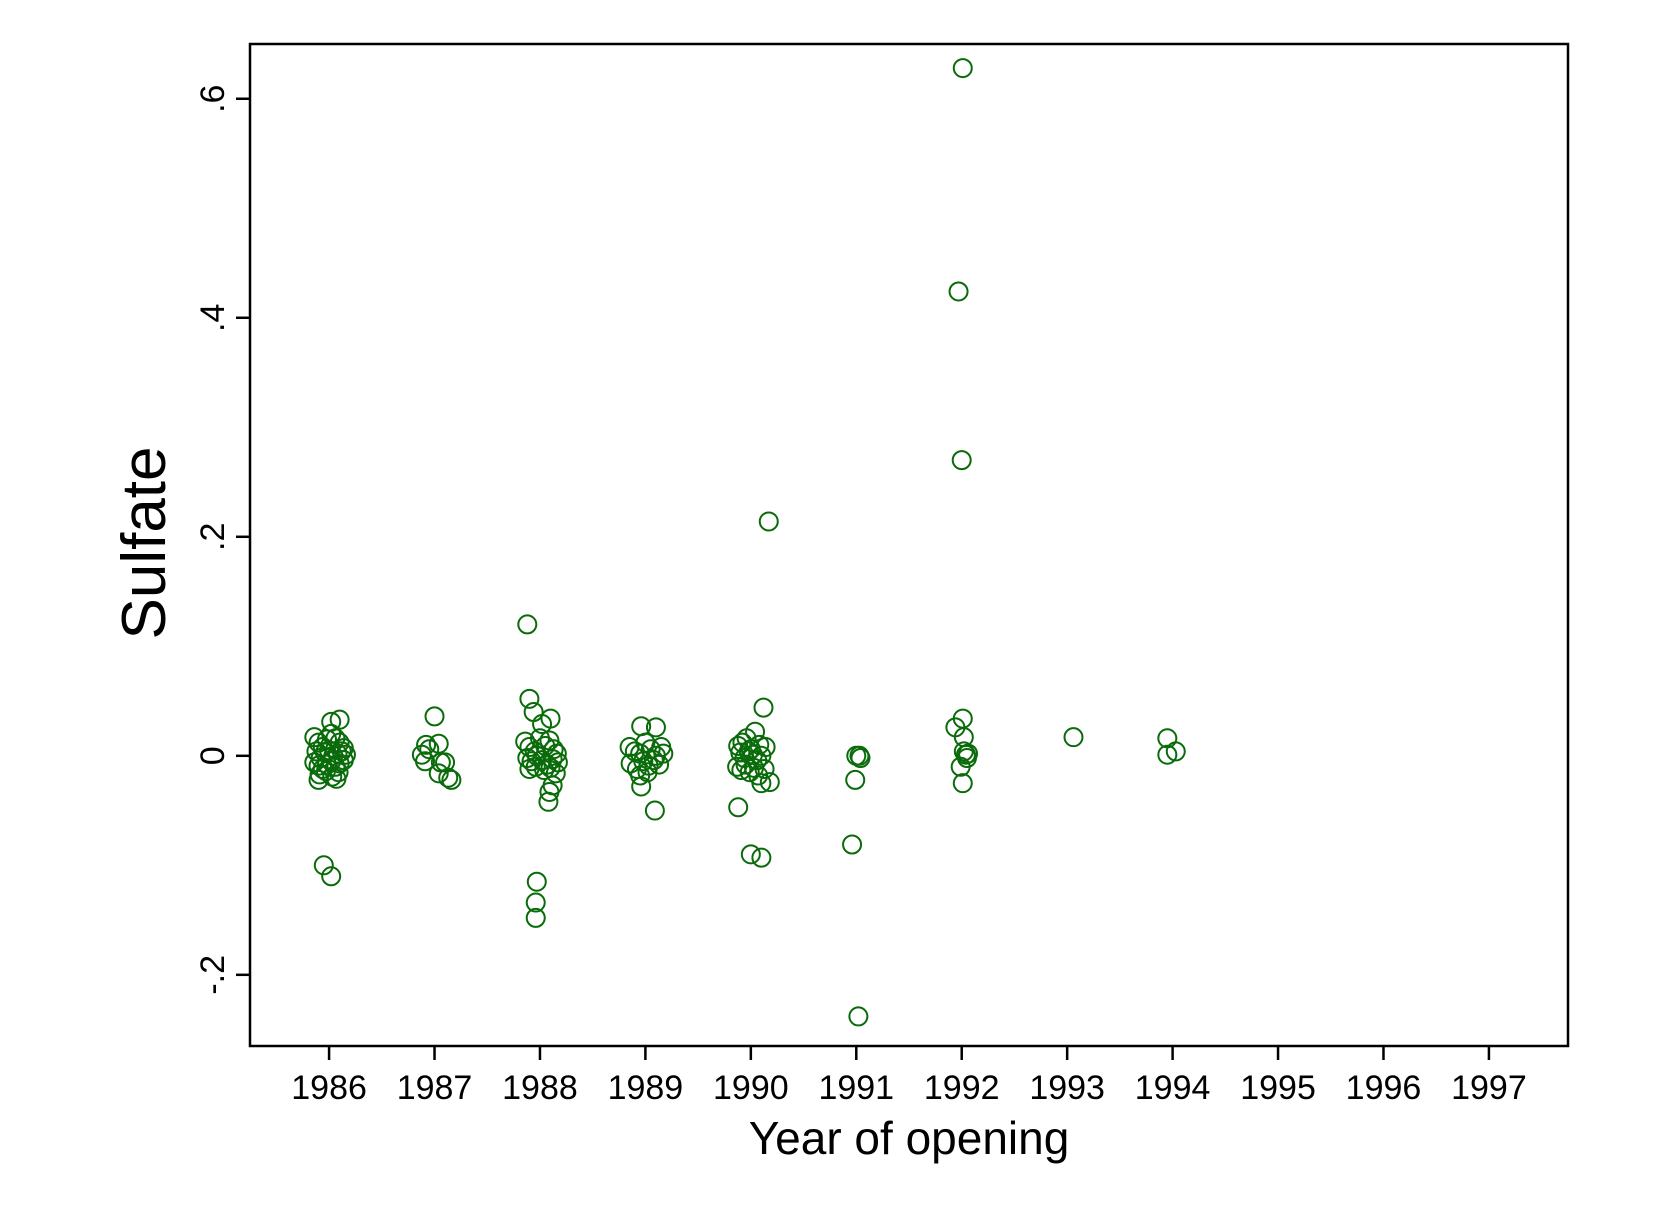  I want to click on y-axis-title: Sulfate, so click(144, 542).